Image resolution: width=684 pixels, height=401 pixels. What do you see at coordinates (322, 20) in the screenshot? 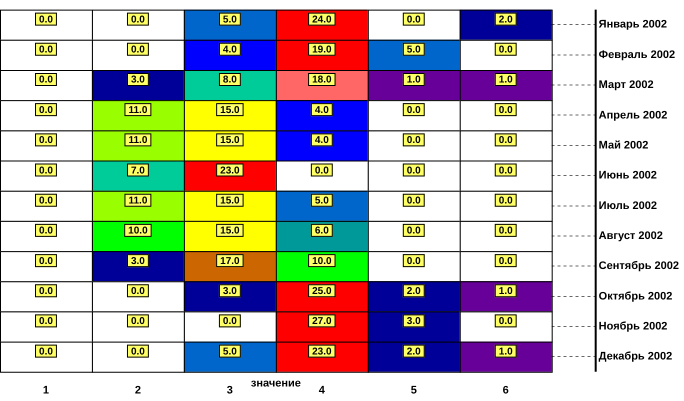
I see `data-label: 24.0` at bounding box center [322, 20].